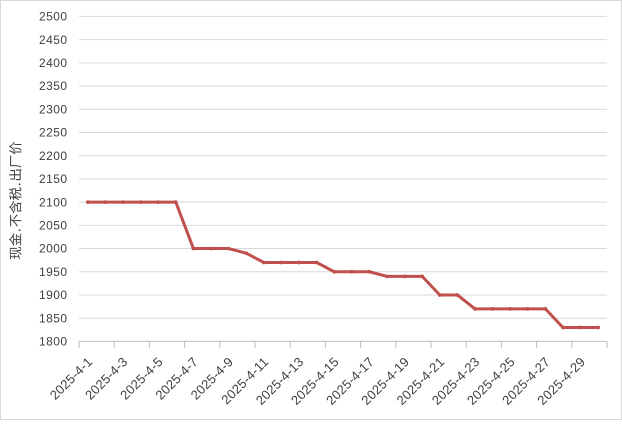 This screenshot has width=622, height=425. What do you see at coordinates (53, 202) in the screenshot?
I see `svg-text: 2100` at bounding box center [53, 202].